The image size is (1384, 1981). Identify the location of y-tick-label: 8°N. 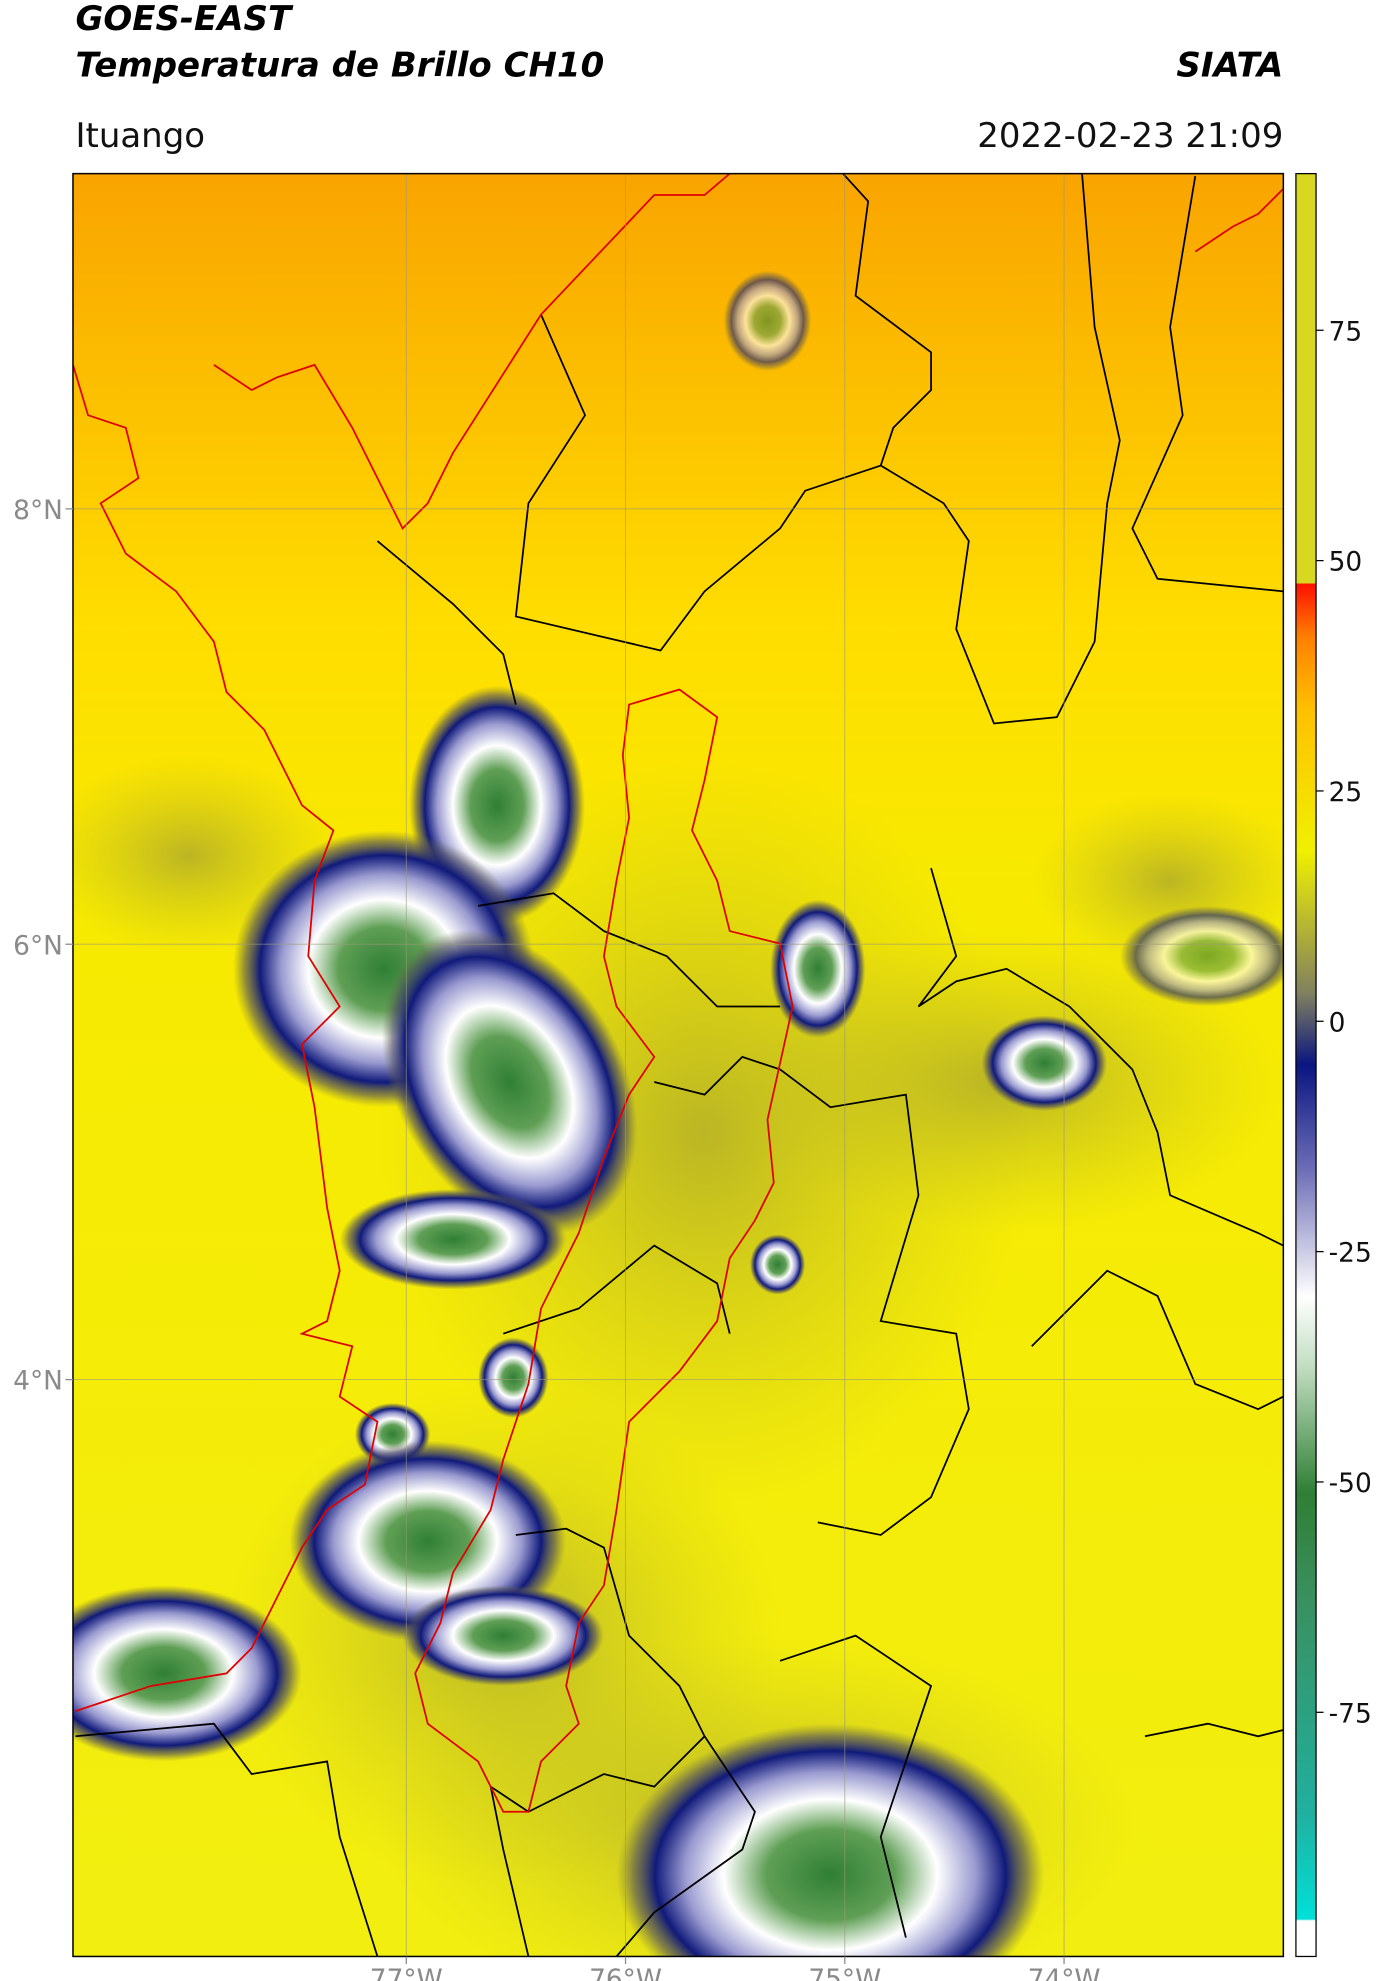
(38, 510).